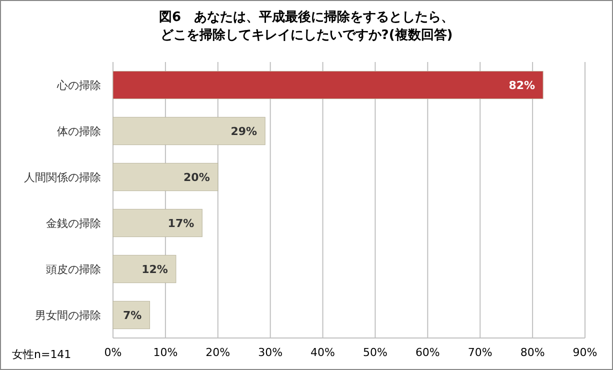 This screenshot has height=370, width=613. Describe the element at coordinates (427, 352) in the screenshot. I see `x-tick-label: 60%` at that location.